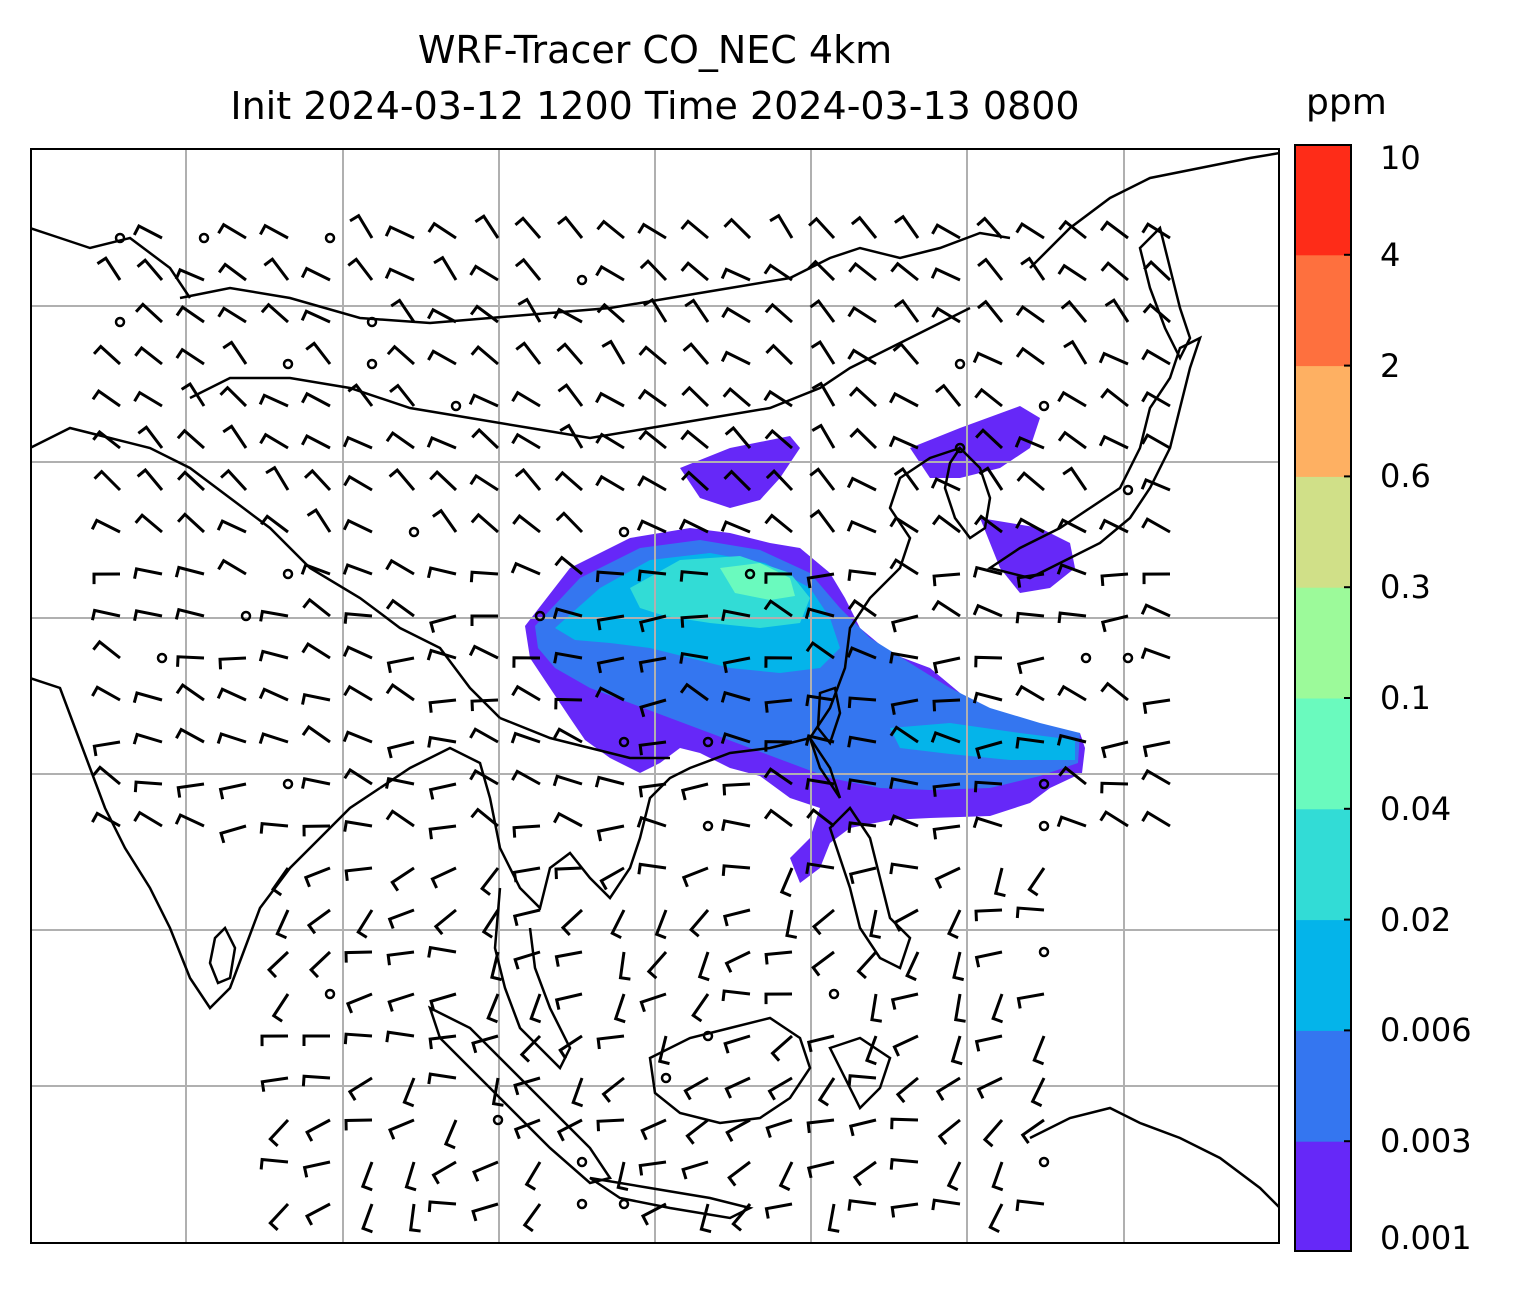 The height and width of the screenshot is (1306, 1528). I want to click on plume-level1-korea, so click(975, 442).